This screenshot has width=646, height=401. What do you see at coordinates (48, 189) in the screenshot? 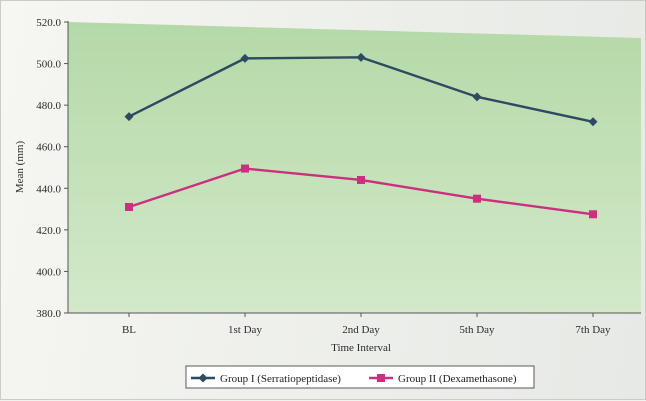
I see `y-tick-label: 440.0` at bounding box center [48, 189].